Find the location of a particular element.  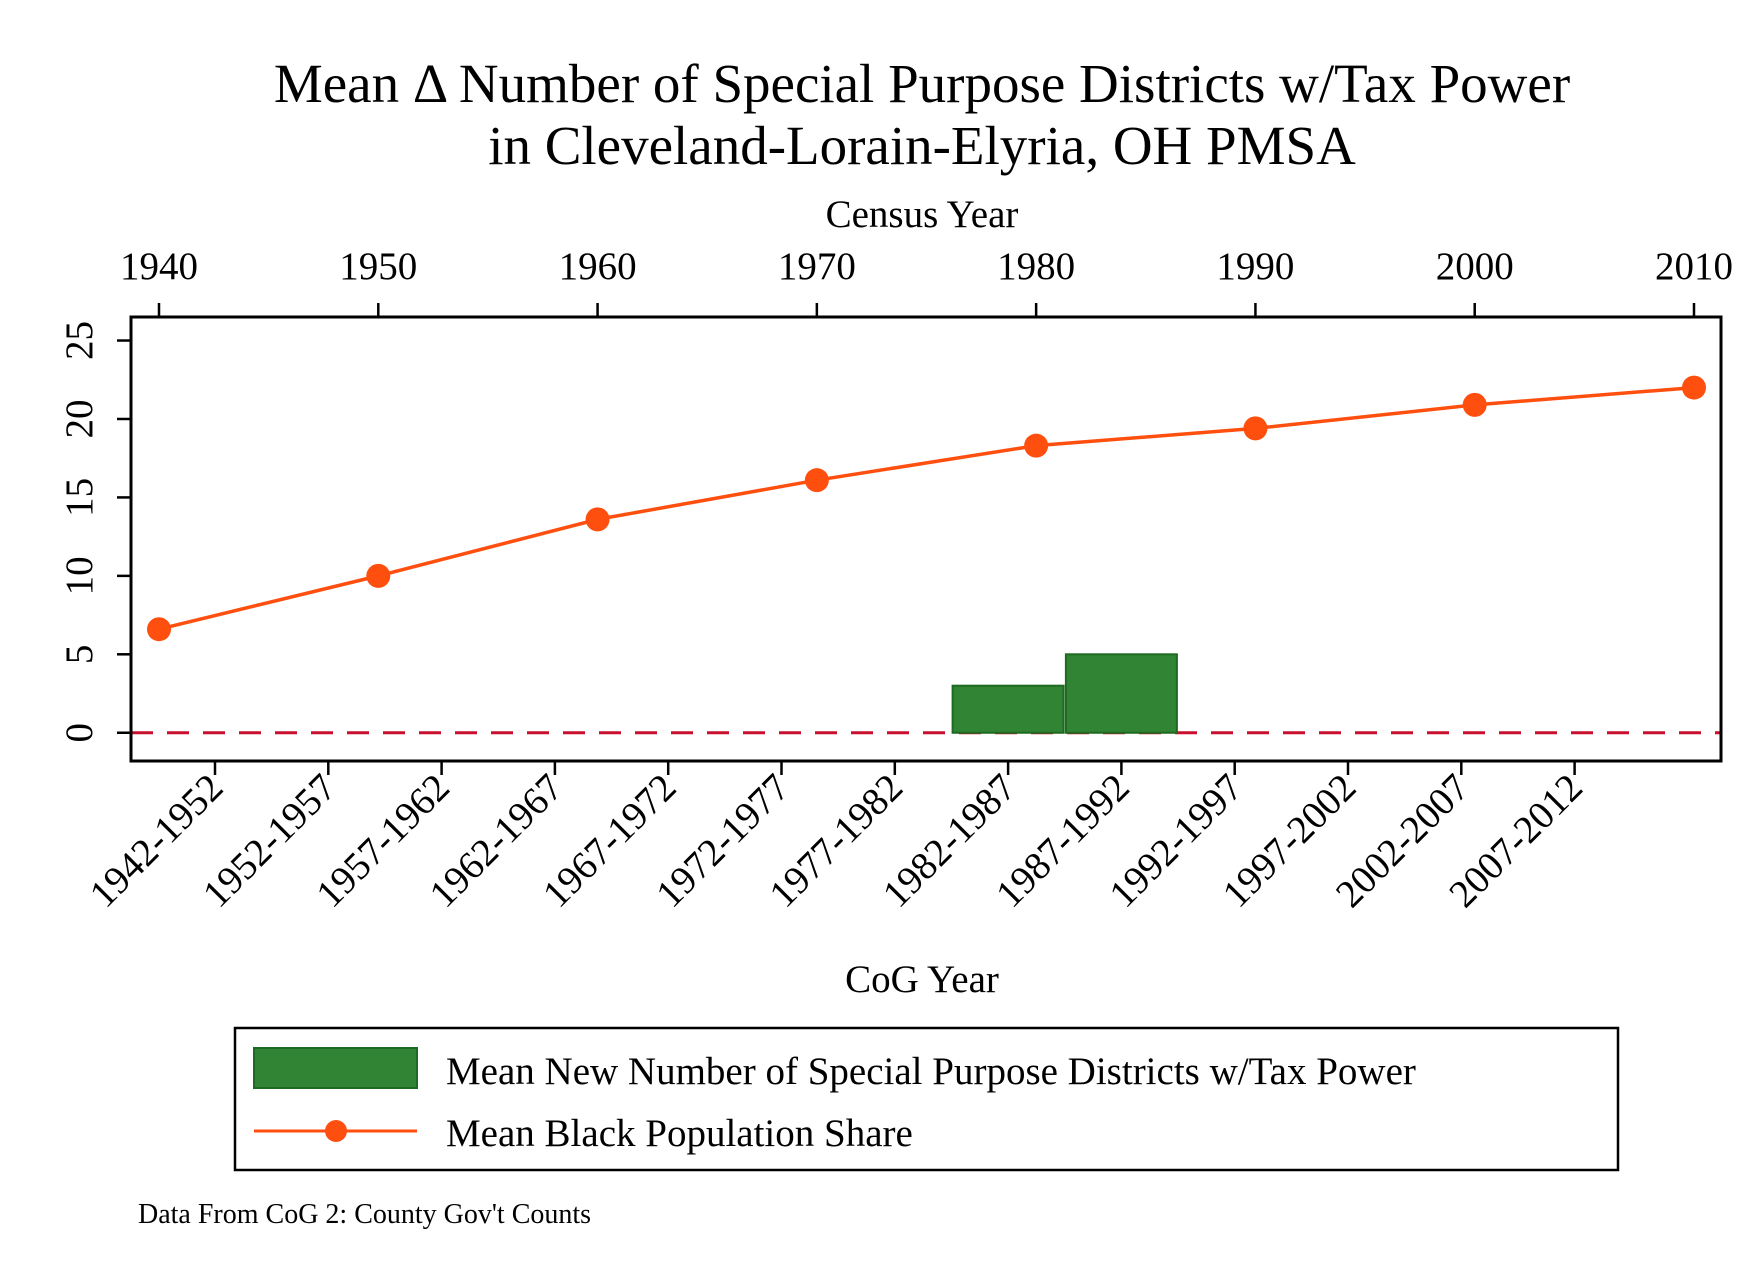

y-tick-label-25: 25 is located at coordinates (79, 340).